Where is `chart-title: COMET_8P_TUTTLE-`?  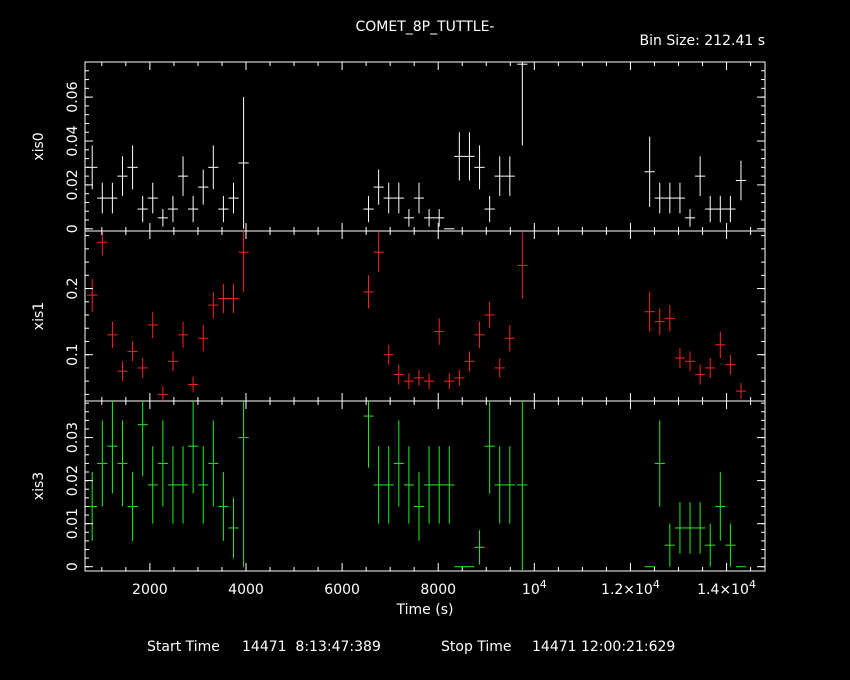
chart-title: COMET_8P_TUTTLE- is located at coordinates (425, 27).